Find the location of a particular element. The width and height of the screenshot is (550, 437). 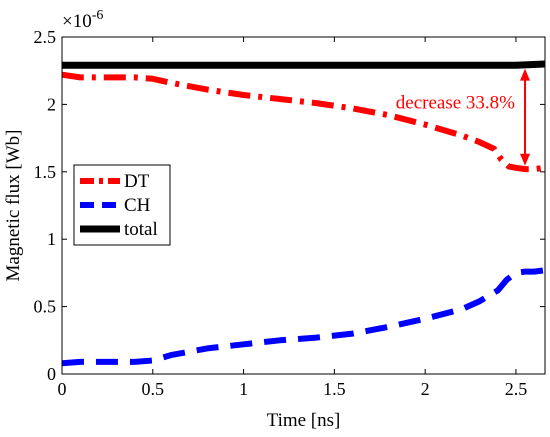

y-tick-label: 1 is located at coordinates (51, 239).